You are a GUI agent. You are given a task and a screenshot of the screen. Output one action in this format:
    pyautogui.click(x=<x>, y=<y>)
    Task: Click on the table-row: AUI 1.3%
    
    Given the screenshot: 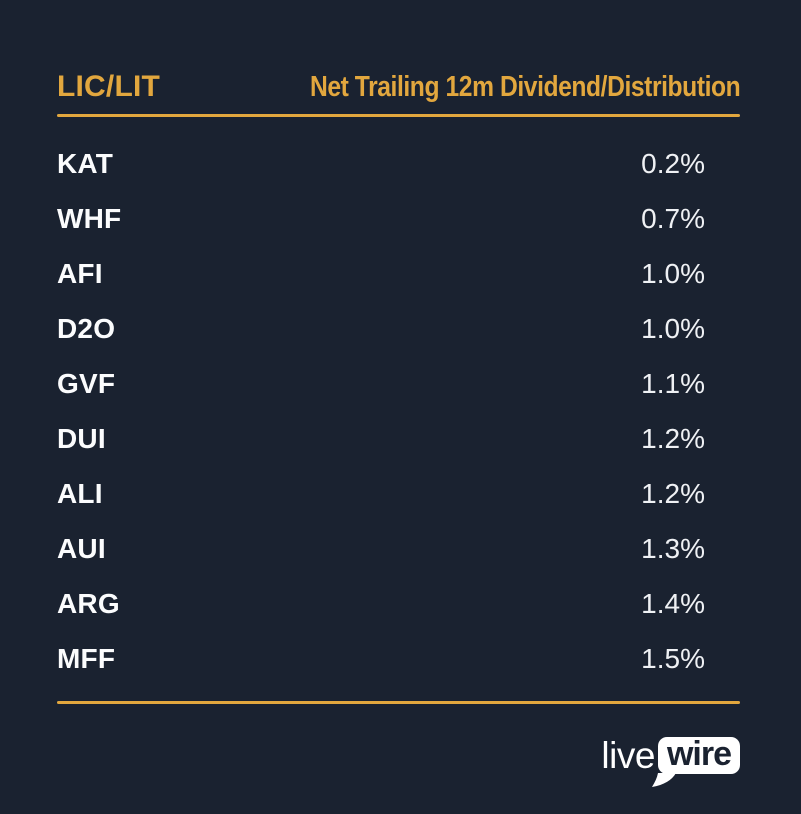 What is the action you would take?
    pyautogui.click(x=398, y=548)
    